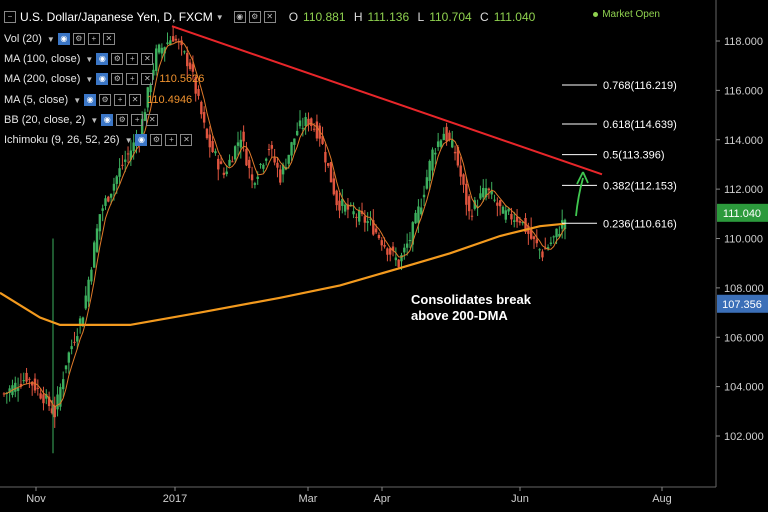 Image resolution: width=768 pixels, height=512 pixels. Describe the element at coordinates (293, 17) in the screenshot. I see `open-label: O` at that location.